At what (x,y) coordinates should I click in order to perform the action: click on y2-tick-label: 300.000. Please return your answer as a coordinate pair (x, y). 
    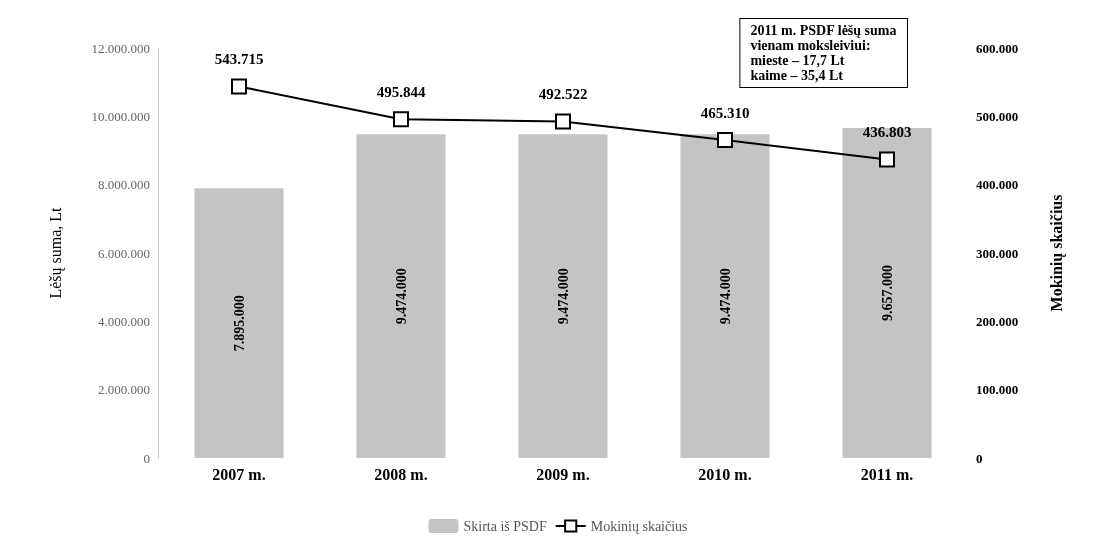
    Looking at the image, I should click on (997, 253).